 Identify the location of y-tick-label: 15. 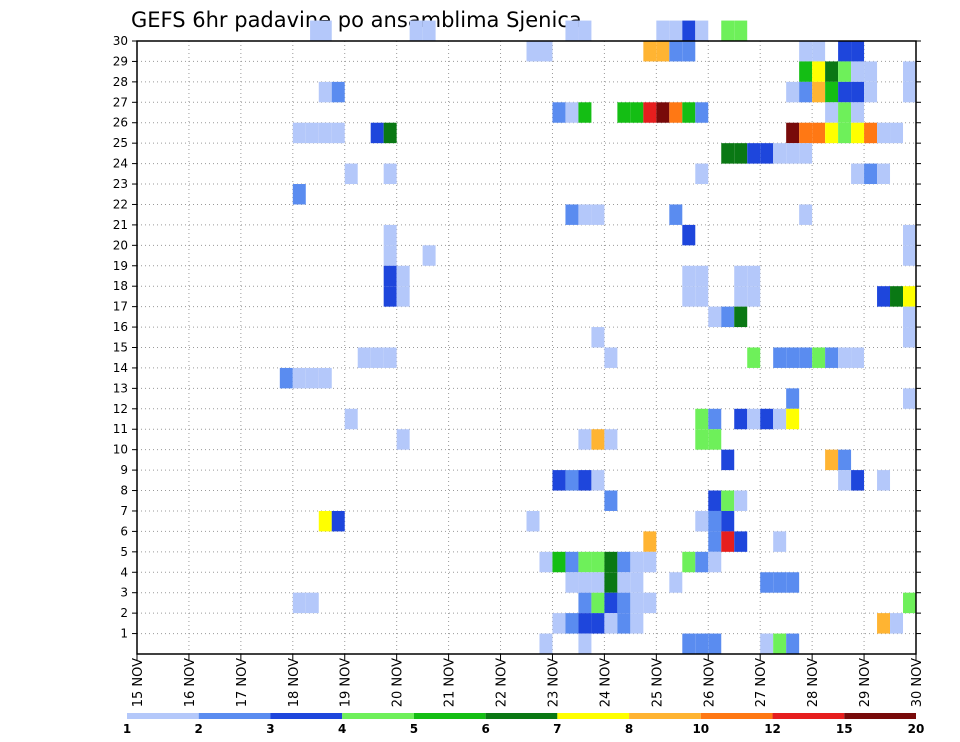
(120, 348).